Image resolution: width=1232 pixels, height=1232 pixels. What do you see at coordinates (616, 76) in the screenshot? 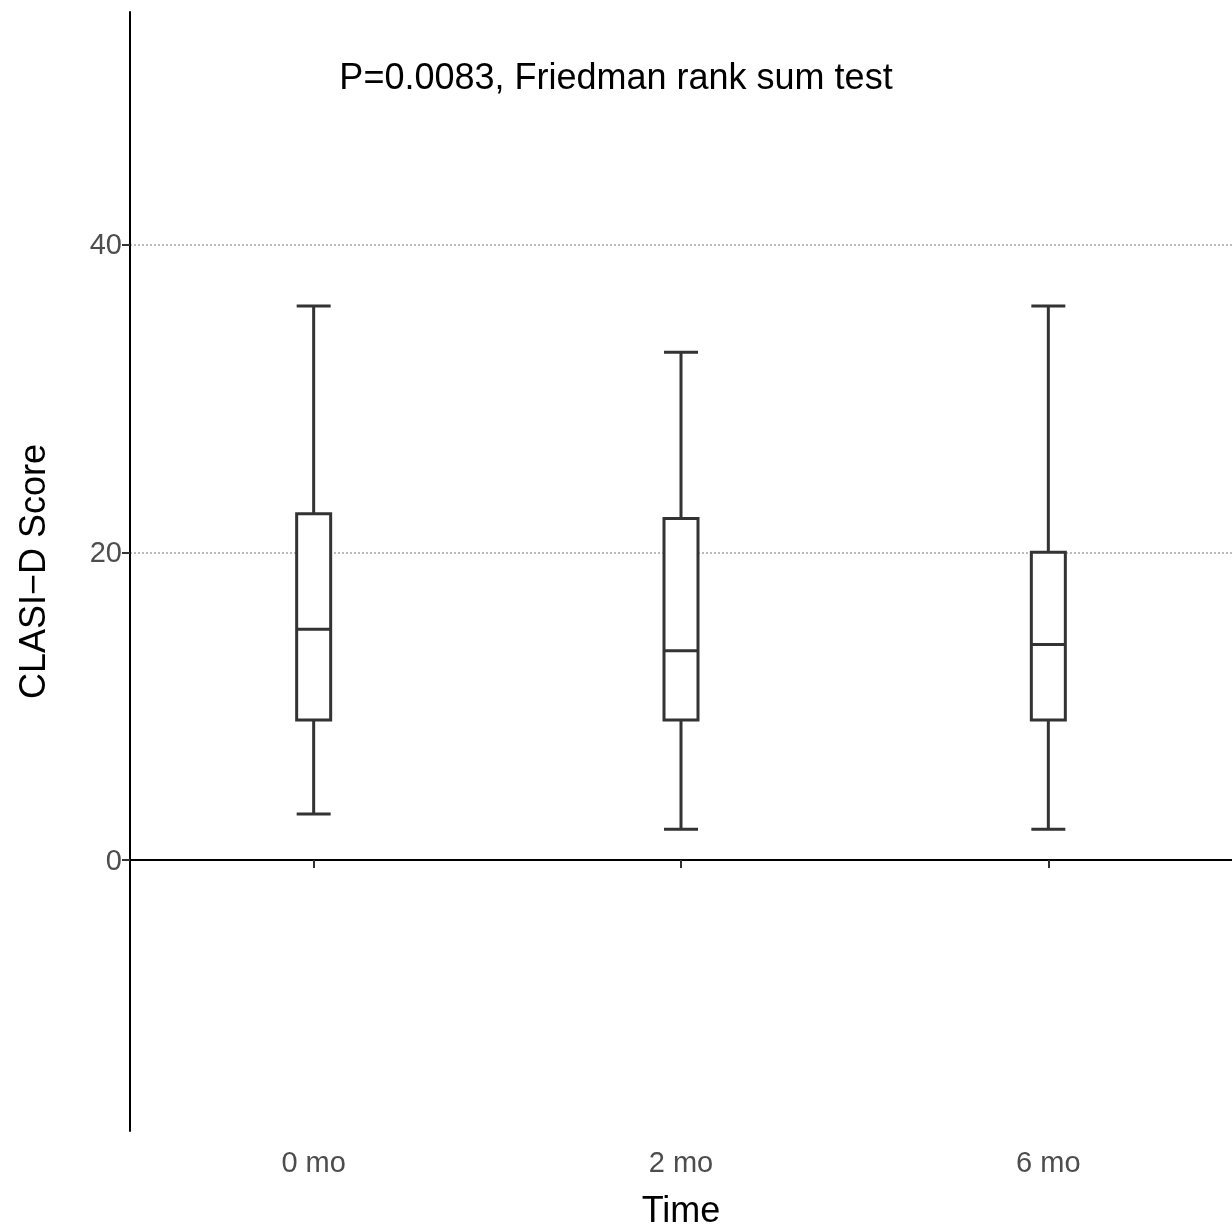
I see `annotation: P=0.0083, Friedman rank sum test` at bounding box center [616, 76].